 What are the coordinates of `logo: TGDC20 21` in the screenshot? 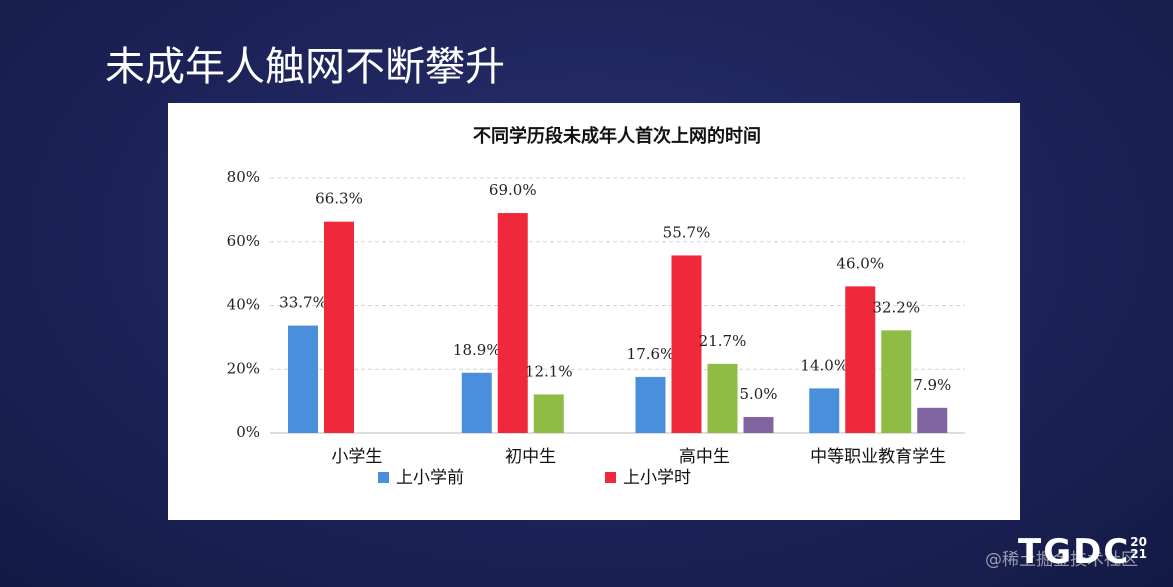 It's located at (1082, 552).